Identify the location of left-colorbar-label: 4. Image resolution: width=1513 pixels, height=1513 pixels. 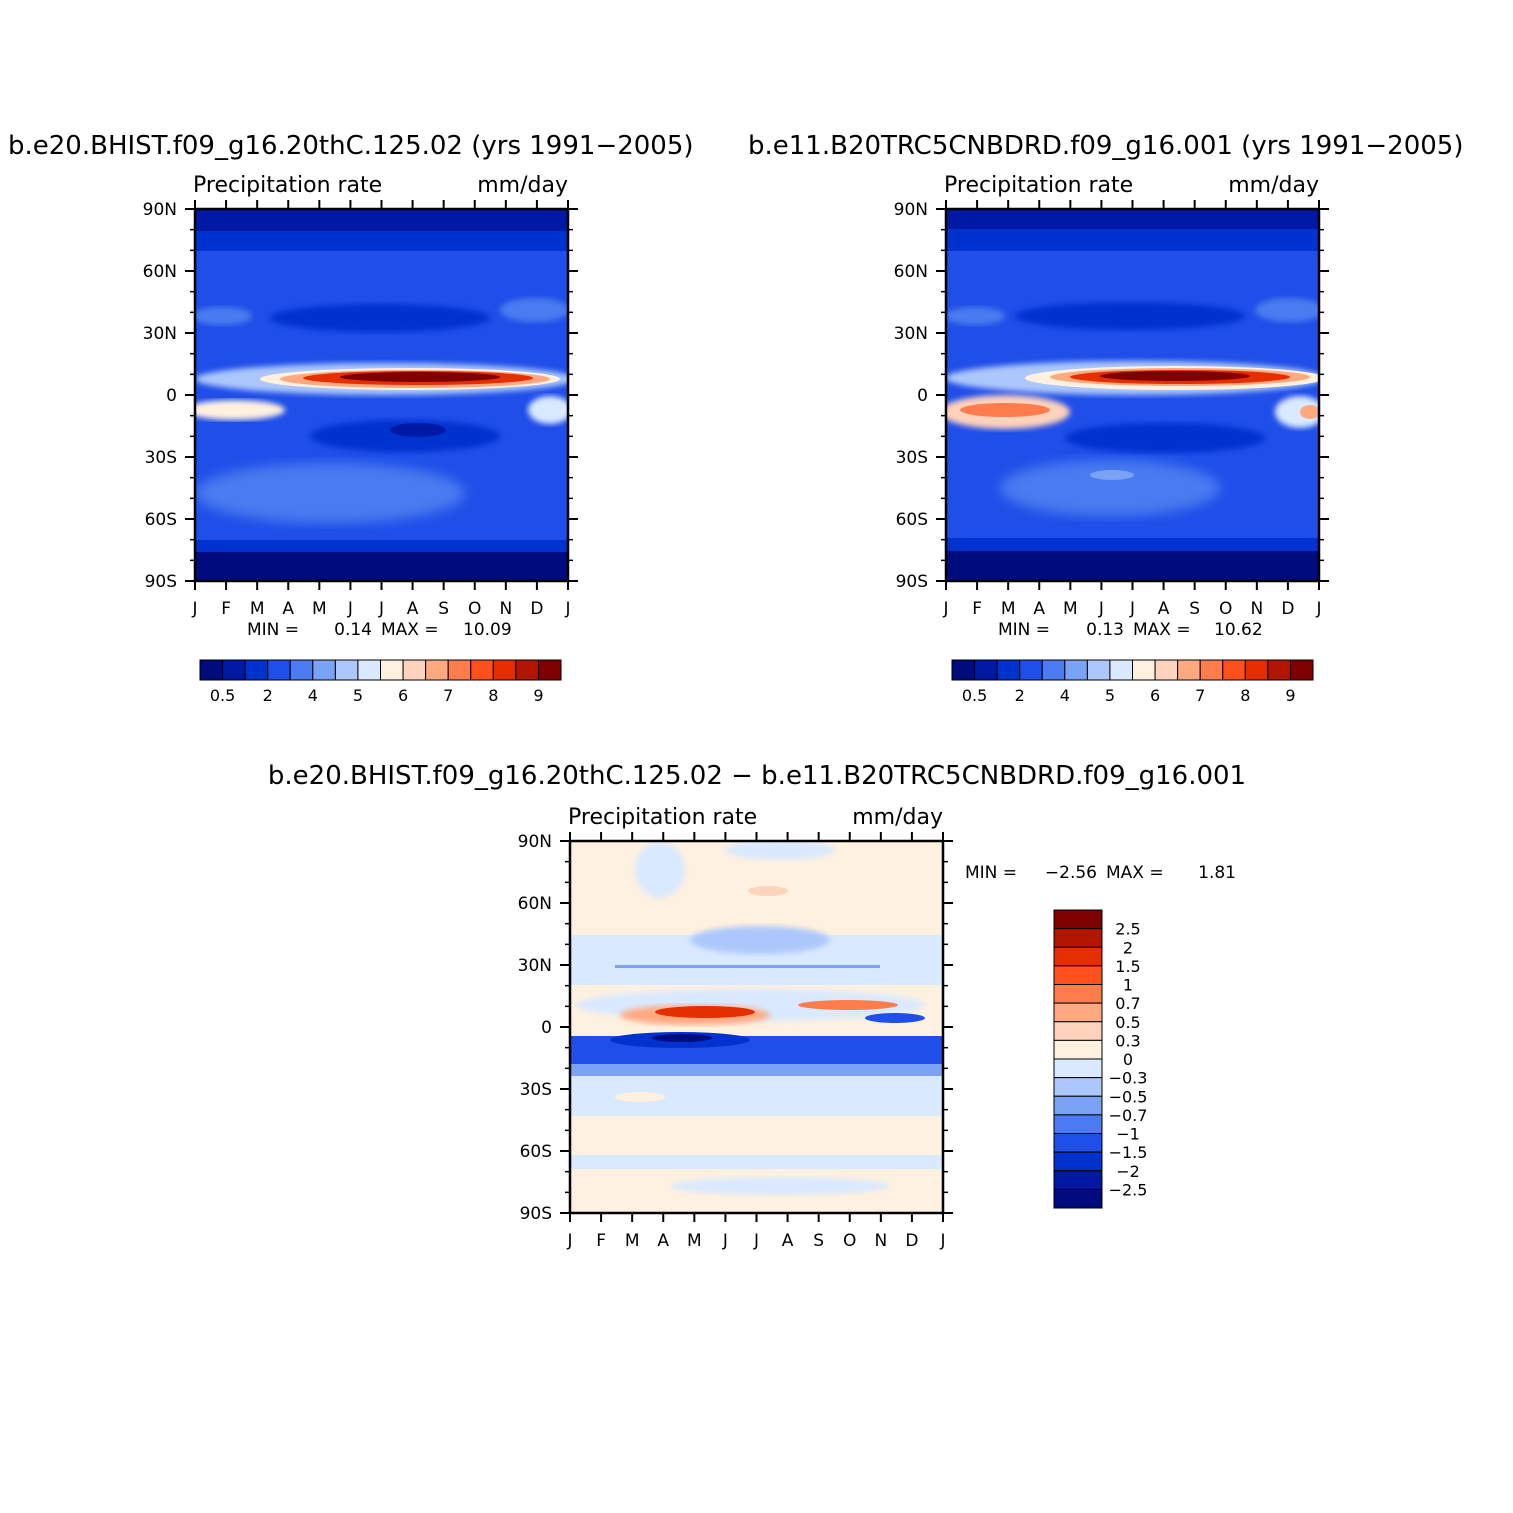
(313, 695).